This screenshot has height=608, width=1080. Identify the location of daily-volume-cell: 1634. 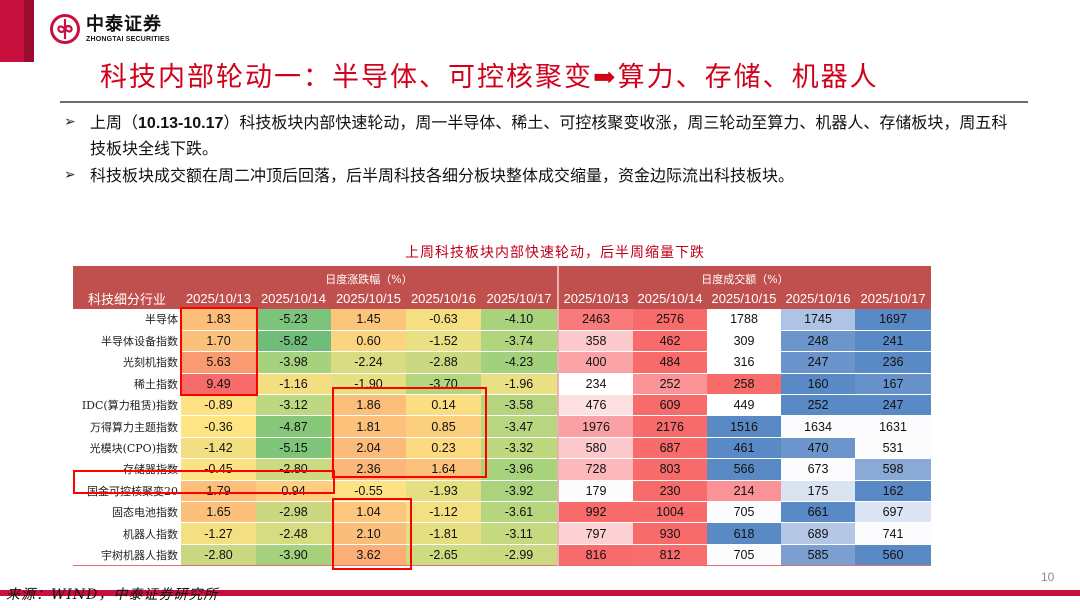
(818, 426).